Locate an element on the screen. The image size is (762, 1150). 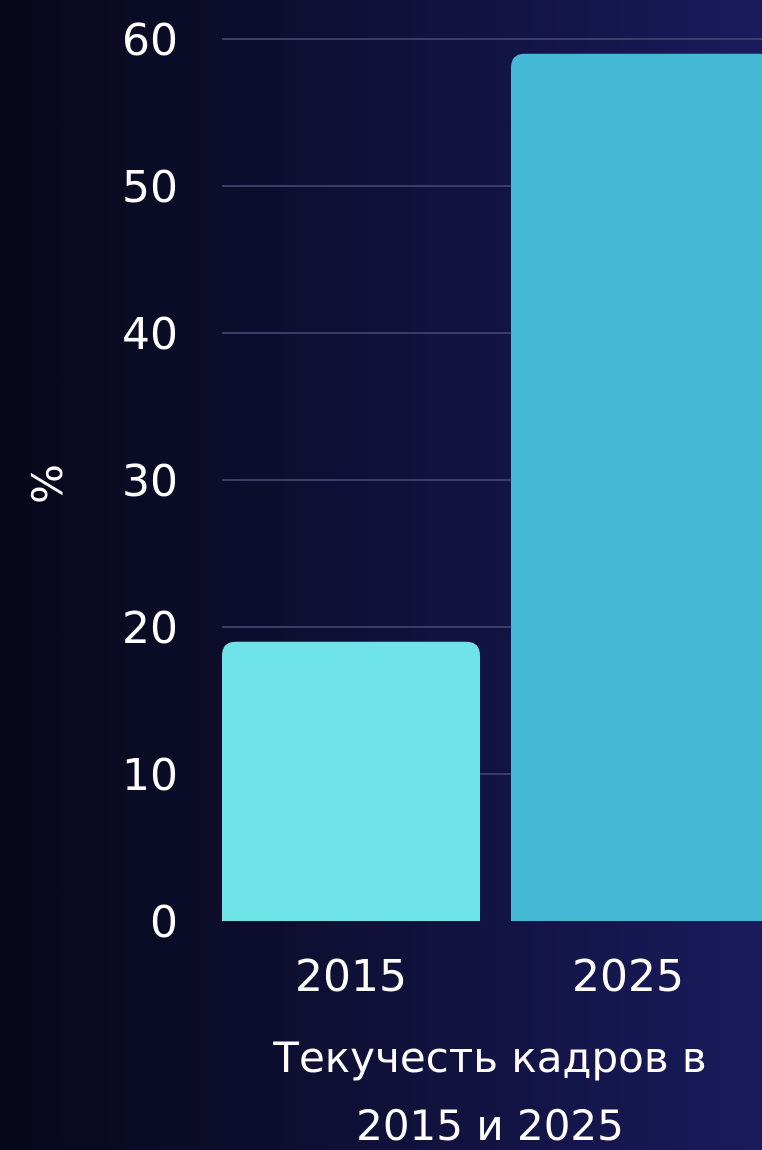
y-axis-ticks: 0 10 20 30 40 50 60 is located at coordinates (150, 481).